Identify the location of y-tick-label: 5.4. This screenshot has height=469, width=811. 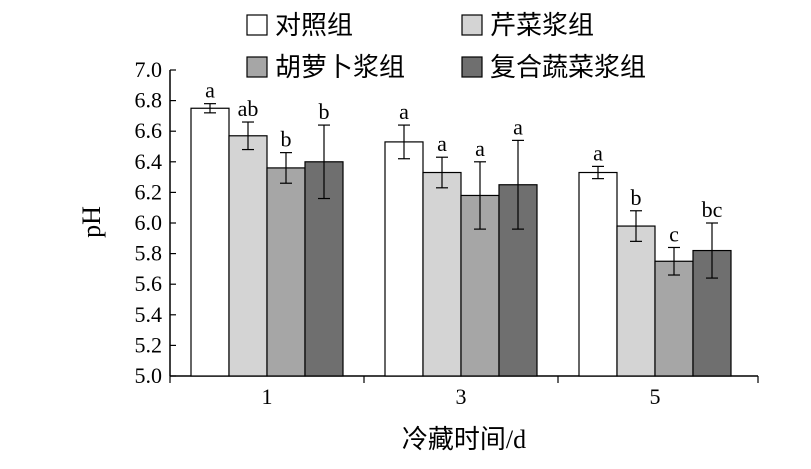
(149, 314).